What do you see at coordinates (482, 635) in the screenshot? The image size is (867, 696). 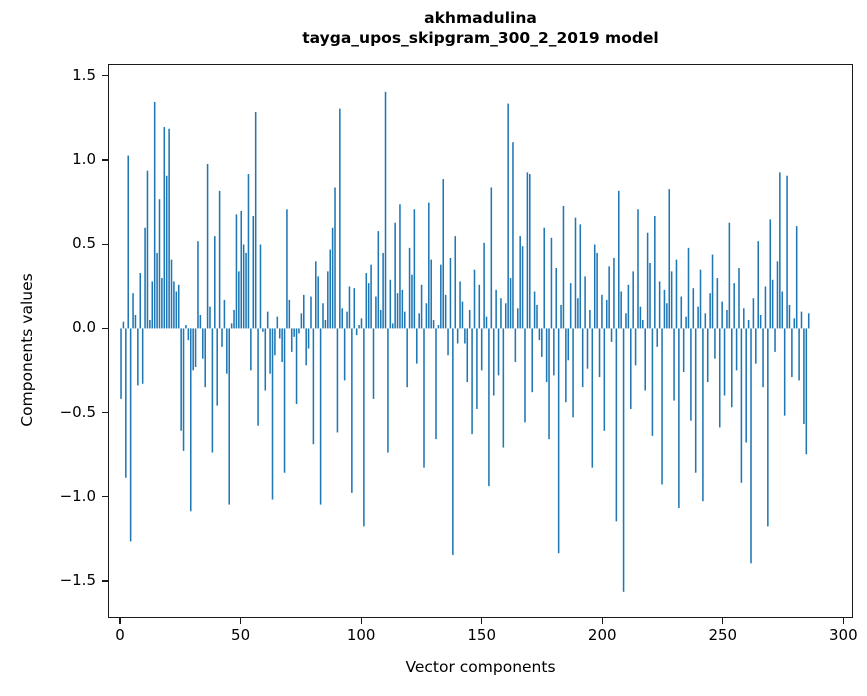 I see `x-tick-label: 150` at bounding box center [482, 635].